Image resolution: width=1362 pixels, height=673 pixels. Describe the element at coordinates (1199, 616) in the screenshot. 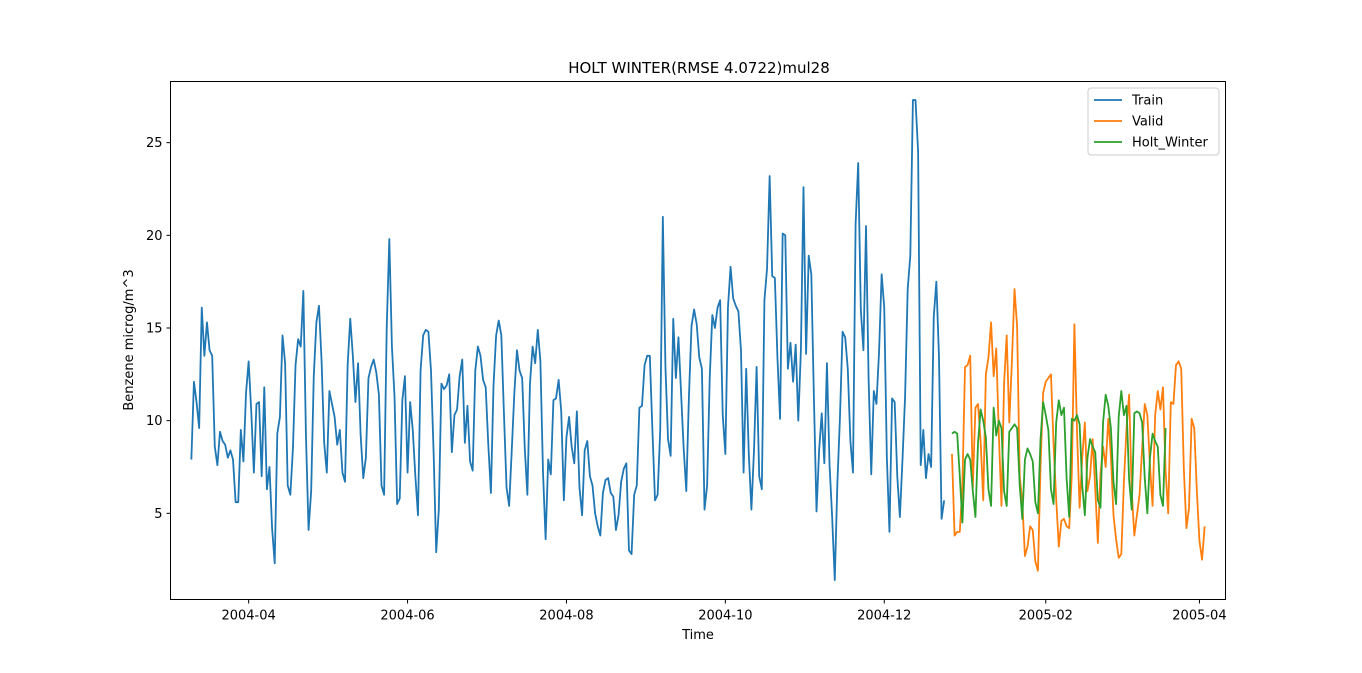

I see `x-tick-label: 2005-04` at that location.